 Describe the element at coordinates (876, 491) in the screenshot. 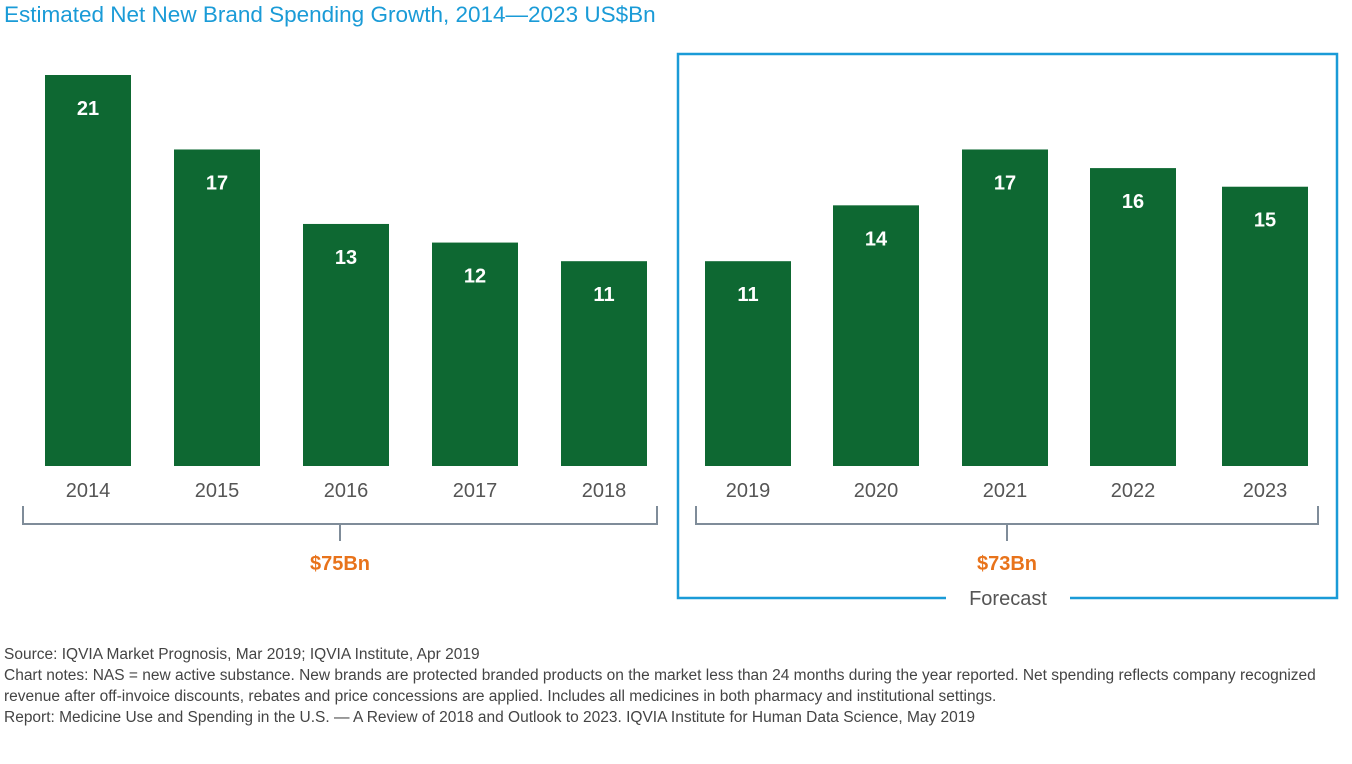

I see `x-tick-label: 2020` at that location.